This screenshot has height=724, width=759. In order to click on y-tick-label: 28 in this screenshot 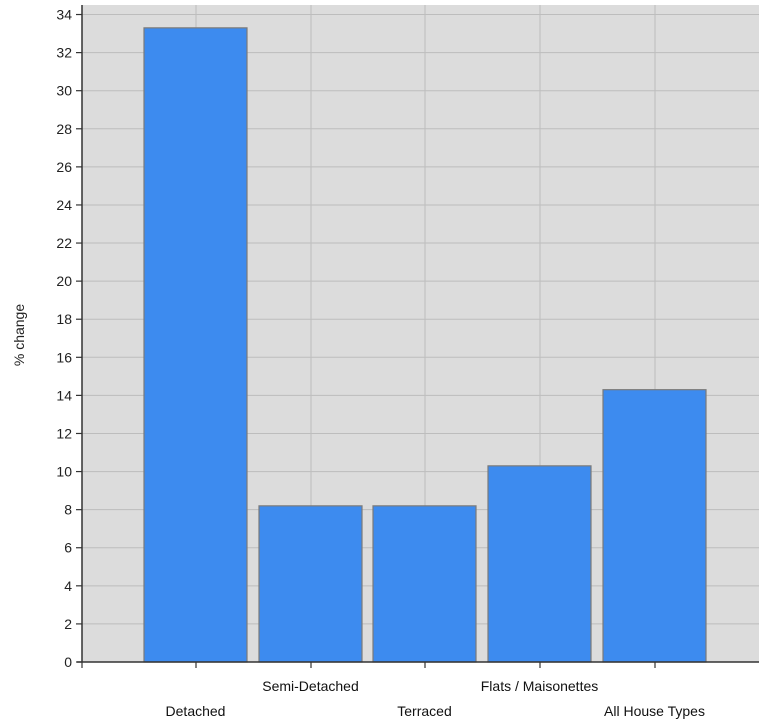, I will do `click(64, 129)`.